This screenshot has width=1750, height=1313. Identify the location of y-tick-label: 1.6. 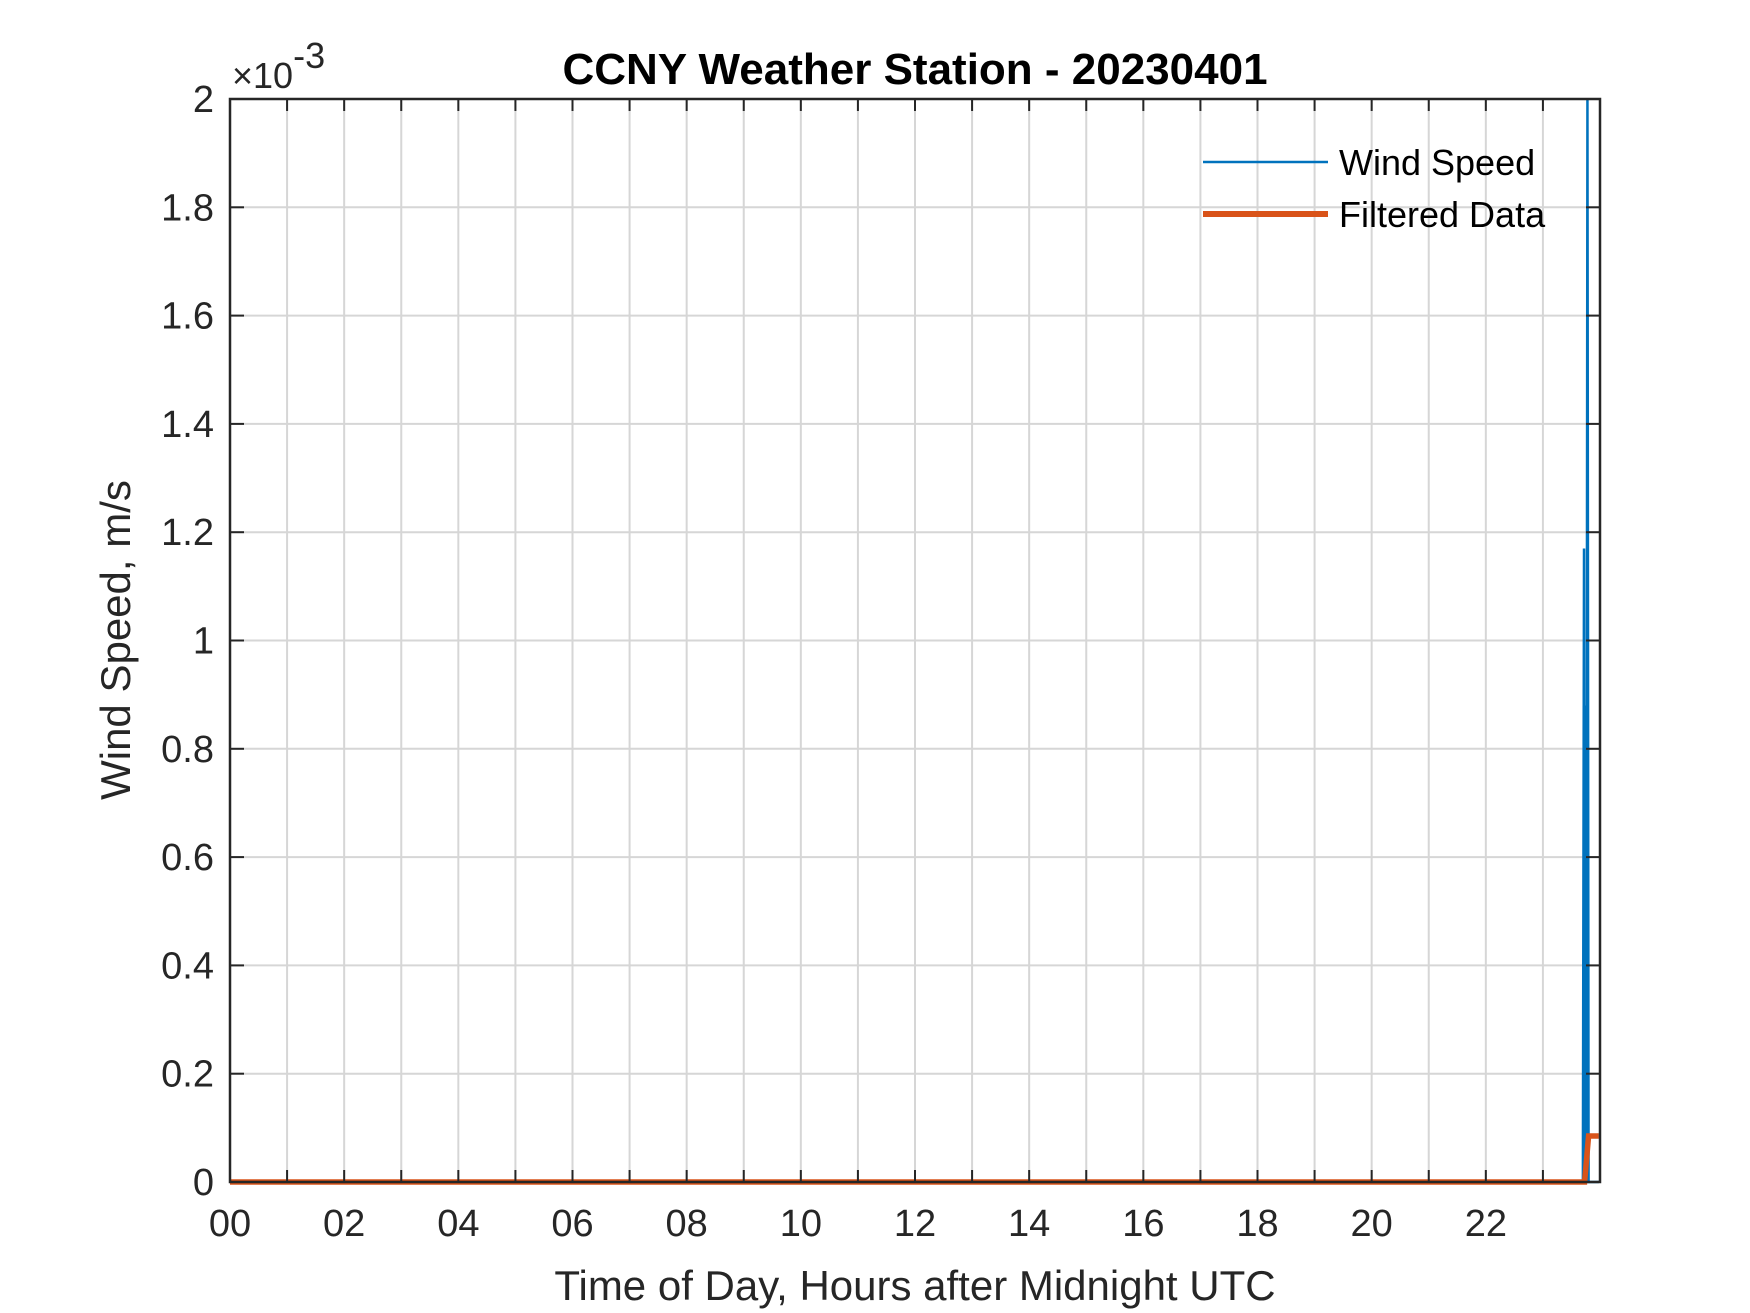
(187, 317).